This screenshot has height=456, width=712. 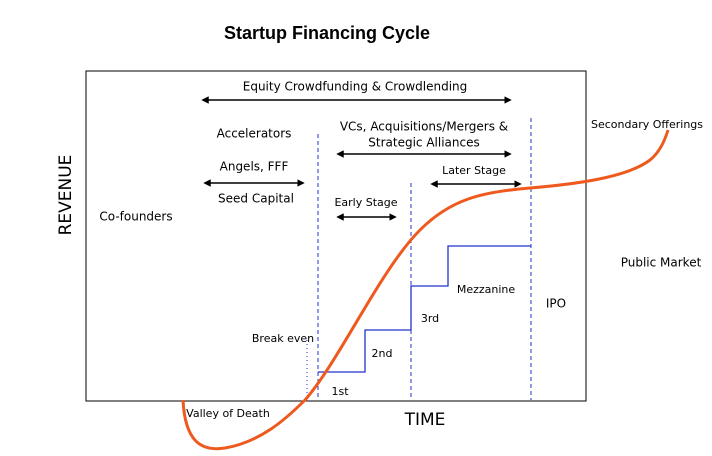 What do you see at coordinates (365, 202) in the screenshot?
I see `label: Early Stage` at bounding box center [365, 202].